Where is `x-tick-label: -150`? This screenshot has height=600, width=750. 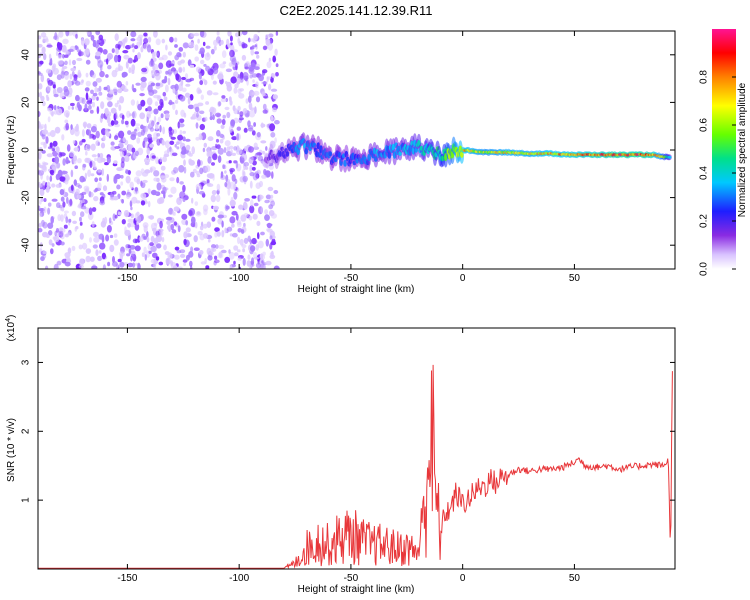
x-tick-label: -150 is located at coordinates (127, 578).